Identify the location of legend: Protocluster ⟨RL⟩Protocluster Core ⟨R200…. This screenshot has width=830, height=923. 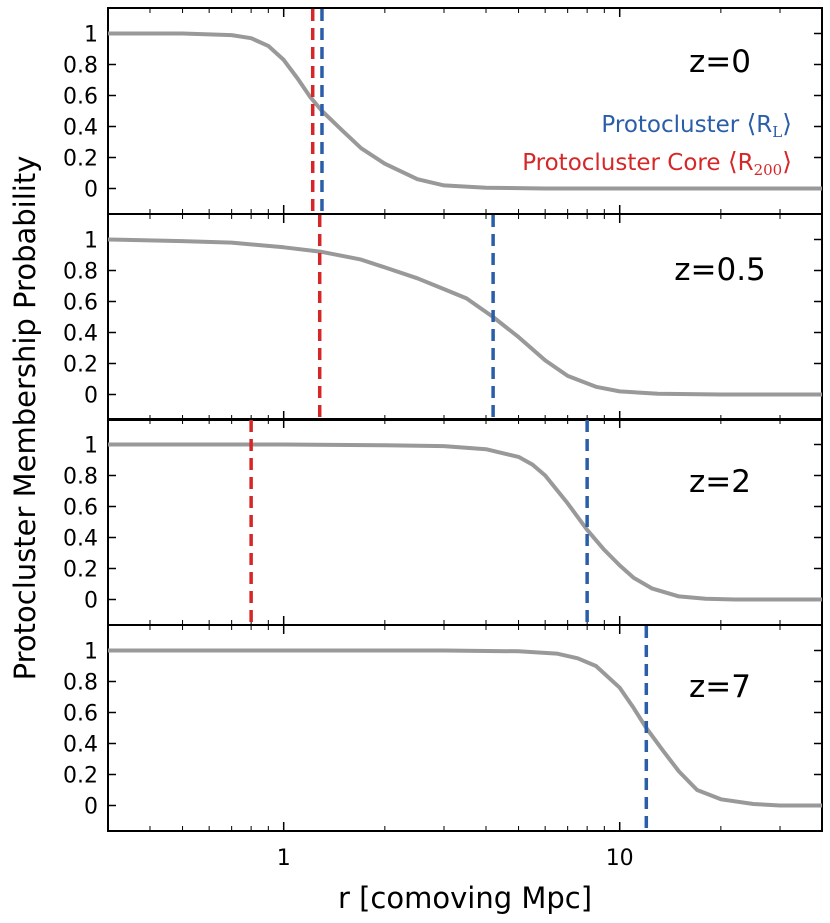
(657, 144).